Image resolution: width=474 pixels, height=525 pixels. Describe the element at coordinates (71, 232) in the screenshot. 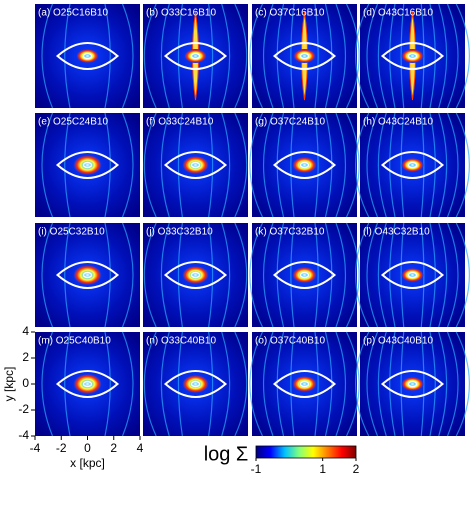

I see `panel-label: (i) O25C32B10` at that location.